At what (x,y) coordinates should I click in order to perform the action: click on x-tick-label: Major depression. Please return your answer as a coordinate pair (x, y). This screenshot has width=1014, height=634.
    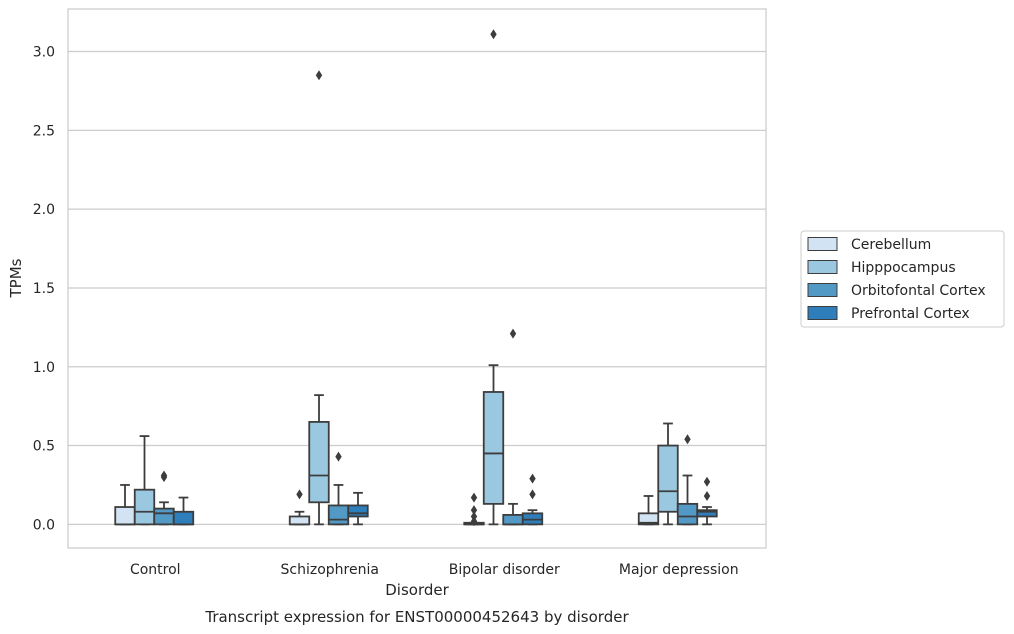
    Looking at the image, I should click on (679, 570).